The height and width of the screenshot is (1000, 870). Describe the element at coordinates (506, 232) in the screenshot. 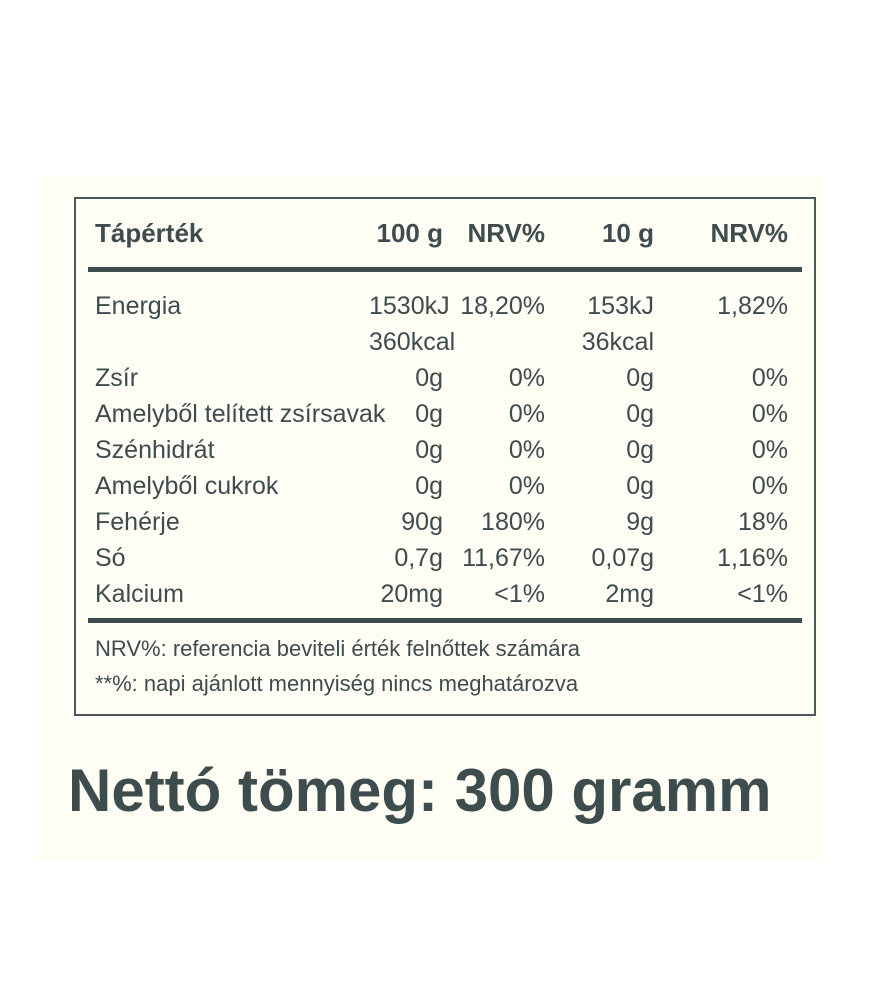

I see `header-nrv-100g: NRV%` at that location.